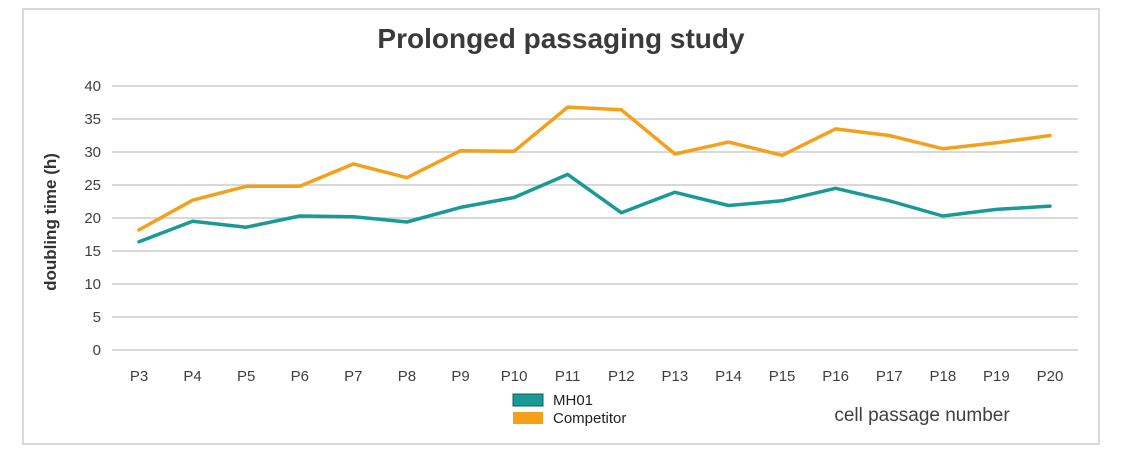 The image size is (1121, 463). What do you see at coordinates (942, 376) in the screenshot?
I see `x-tick-label: P18` at bounding box center [942, 376].